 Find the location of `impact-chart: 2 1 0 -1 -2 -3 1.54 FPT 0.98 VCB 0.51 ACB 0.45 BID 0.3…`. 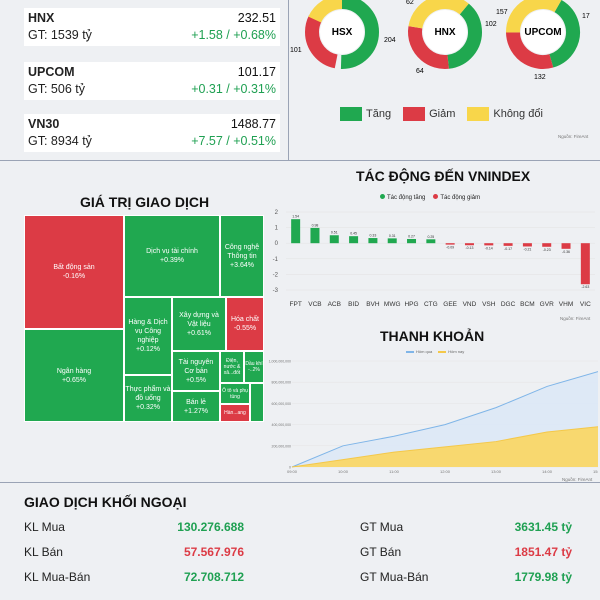

impact-chart: 2 1 0 -1 -2 -3 1.54 FPT 0.98 VCB 0.51 ACB 0.45 BID 0.3… is located at coordinates (434, 259).